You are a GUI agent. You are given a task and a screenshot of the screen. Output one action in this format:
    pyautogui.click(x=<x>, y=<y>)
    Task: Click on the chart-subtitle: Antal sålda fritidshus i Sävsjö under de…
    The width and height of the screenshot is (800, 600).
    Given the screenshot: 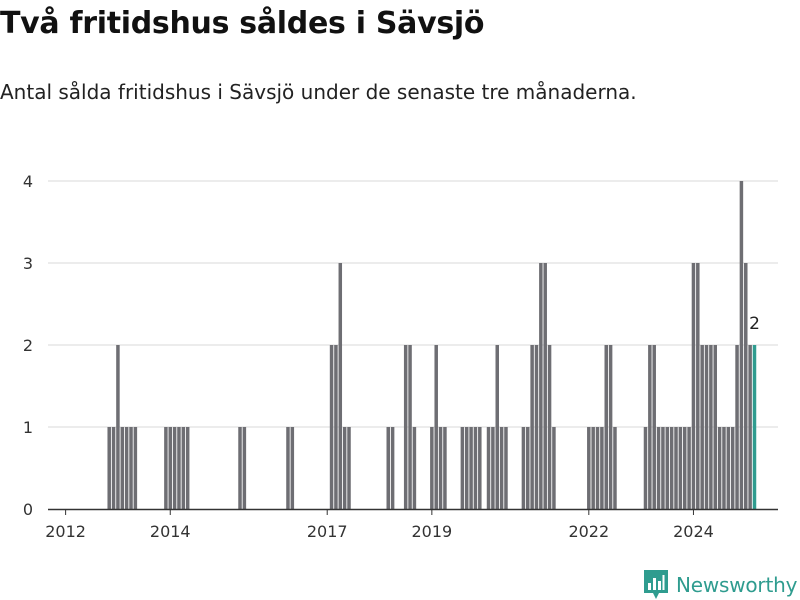 What is the action you would take?
    pyautogui.click(x=318, y=92)
    